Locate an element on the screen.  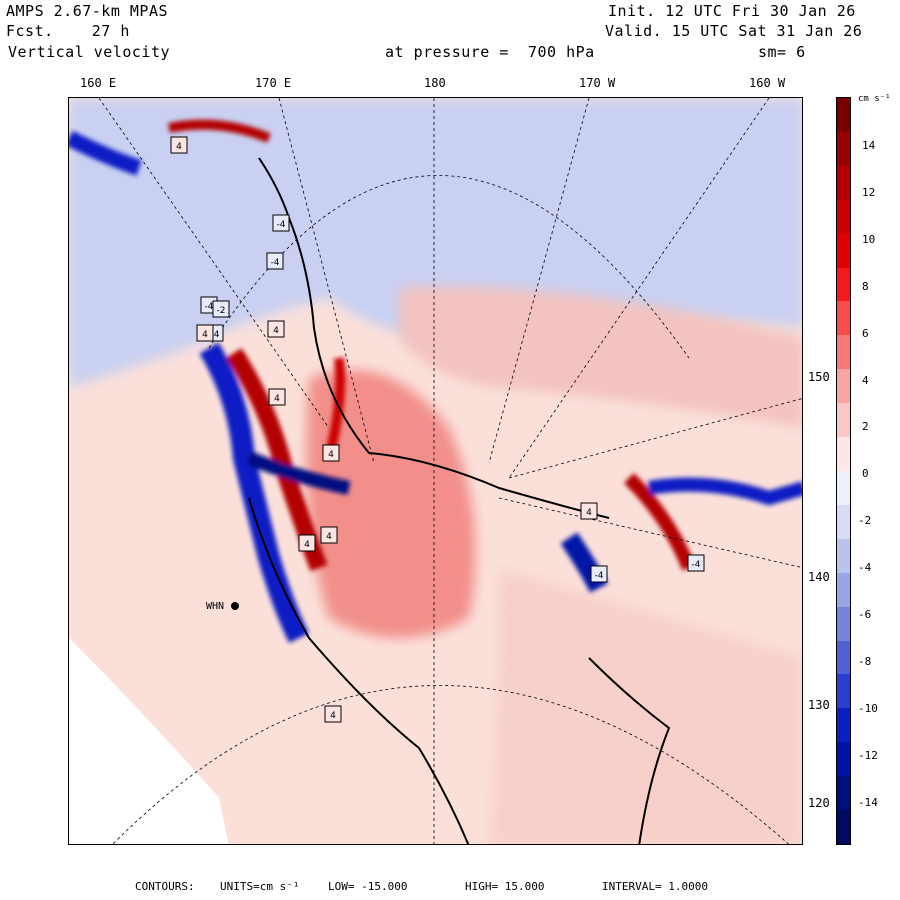
lat-label-130w: 130 W is located at coordinates (826, 705).